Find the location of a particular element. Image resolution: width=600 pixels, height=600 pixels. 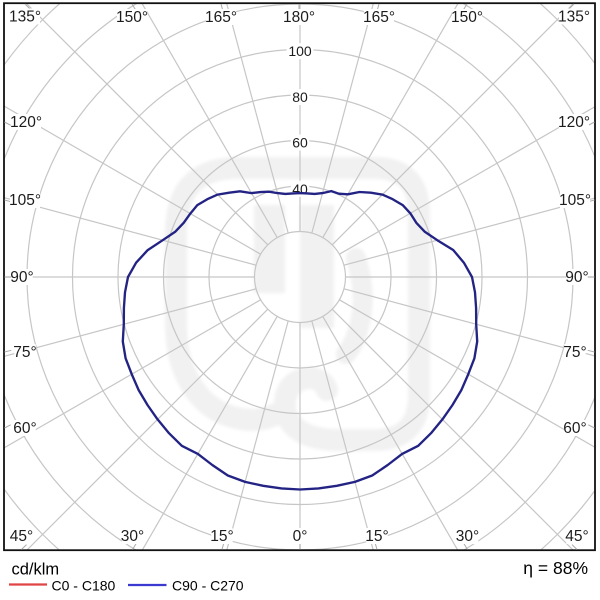

svg-text: cd/klm is located at coordinates (36, 570).